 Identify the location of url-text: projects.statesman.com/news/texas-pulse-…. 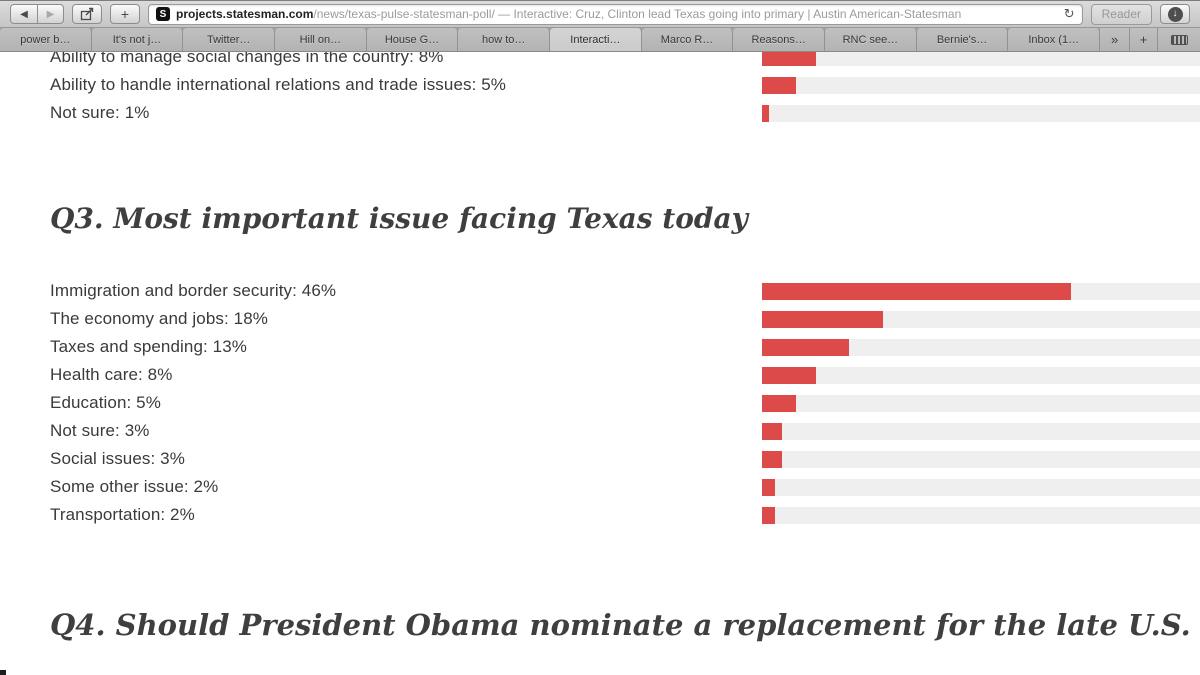
(617, 14).